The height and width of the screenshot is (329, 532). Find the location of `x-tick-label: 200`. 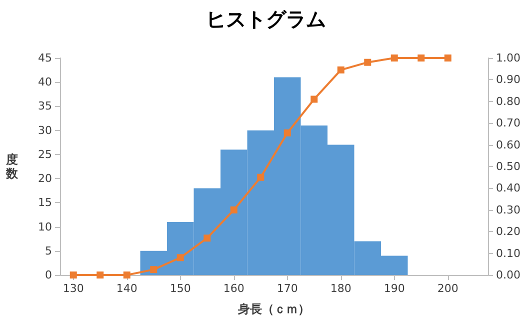

x-tick-label: 200 is located at coordinates (447, 288).